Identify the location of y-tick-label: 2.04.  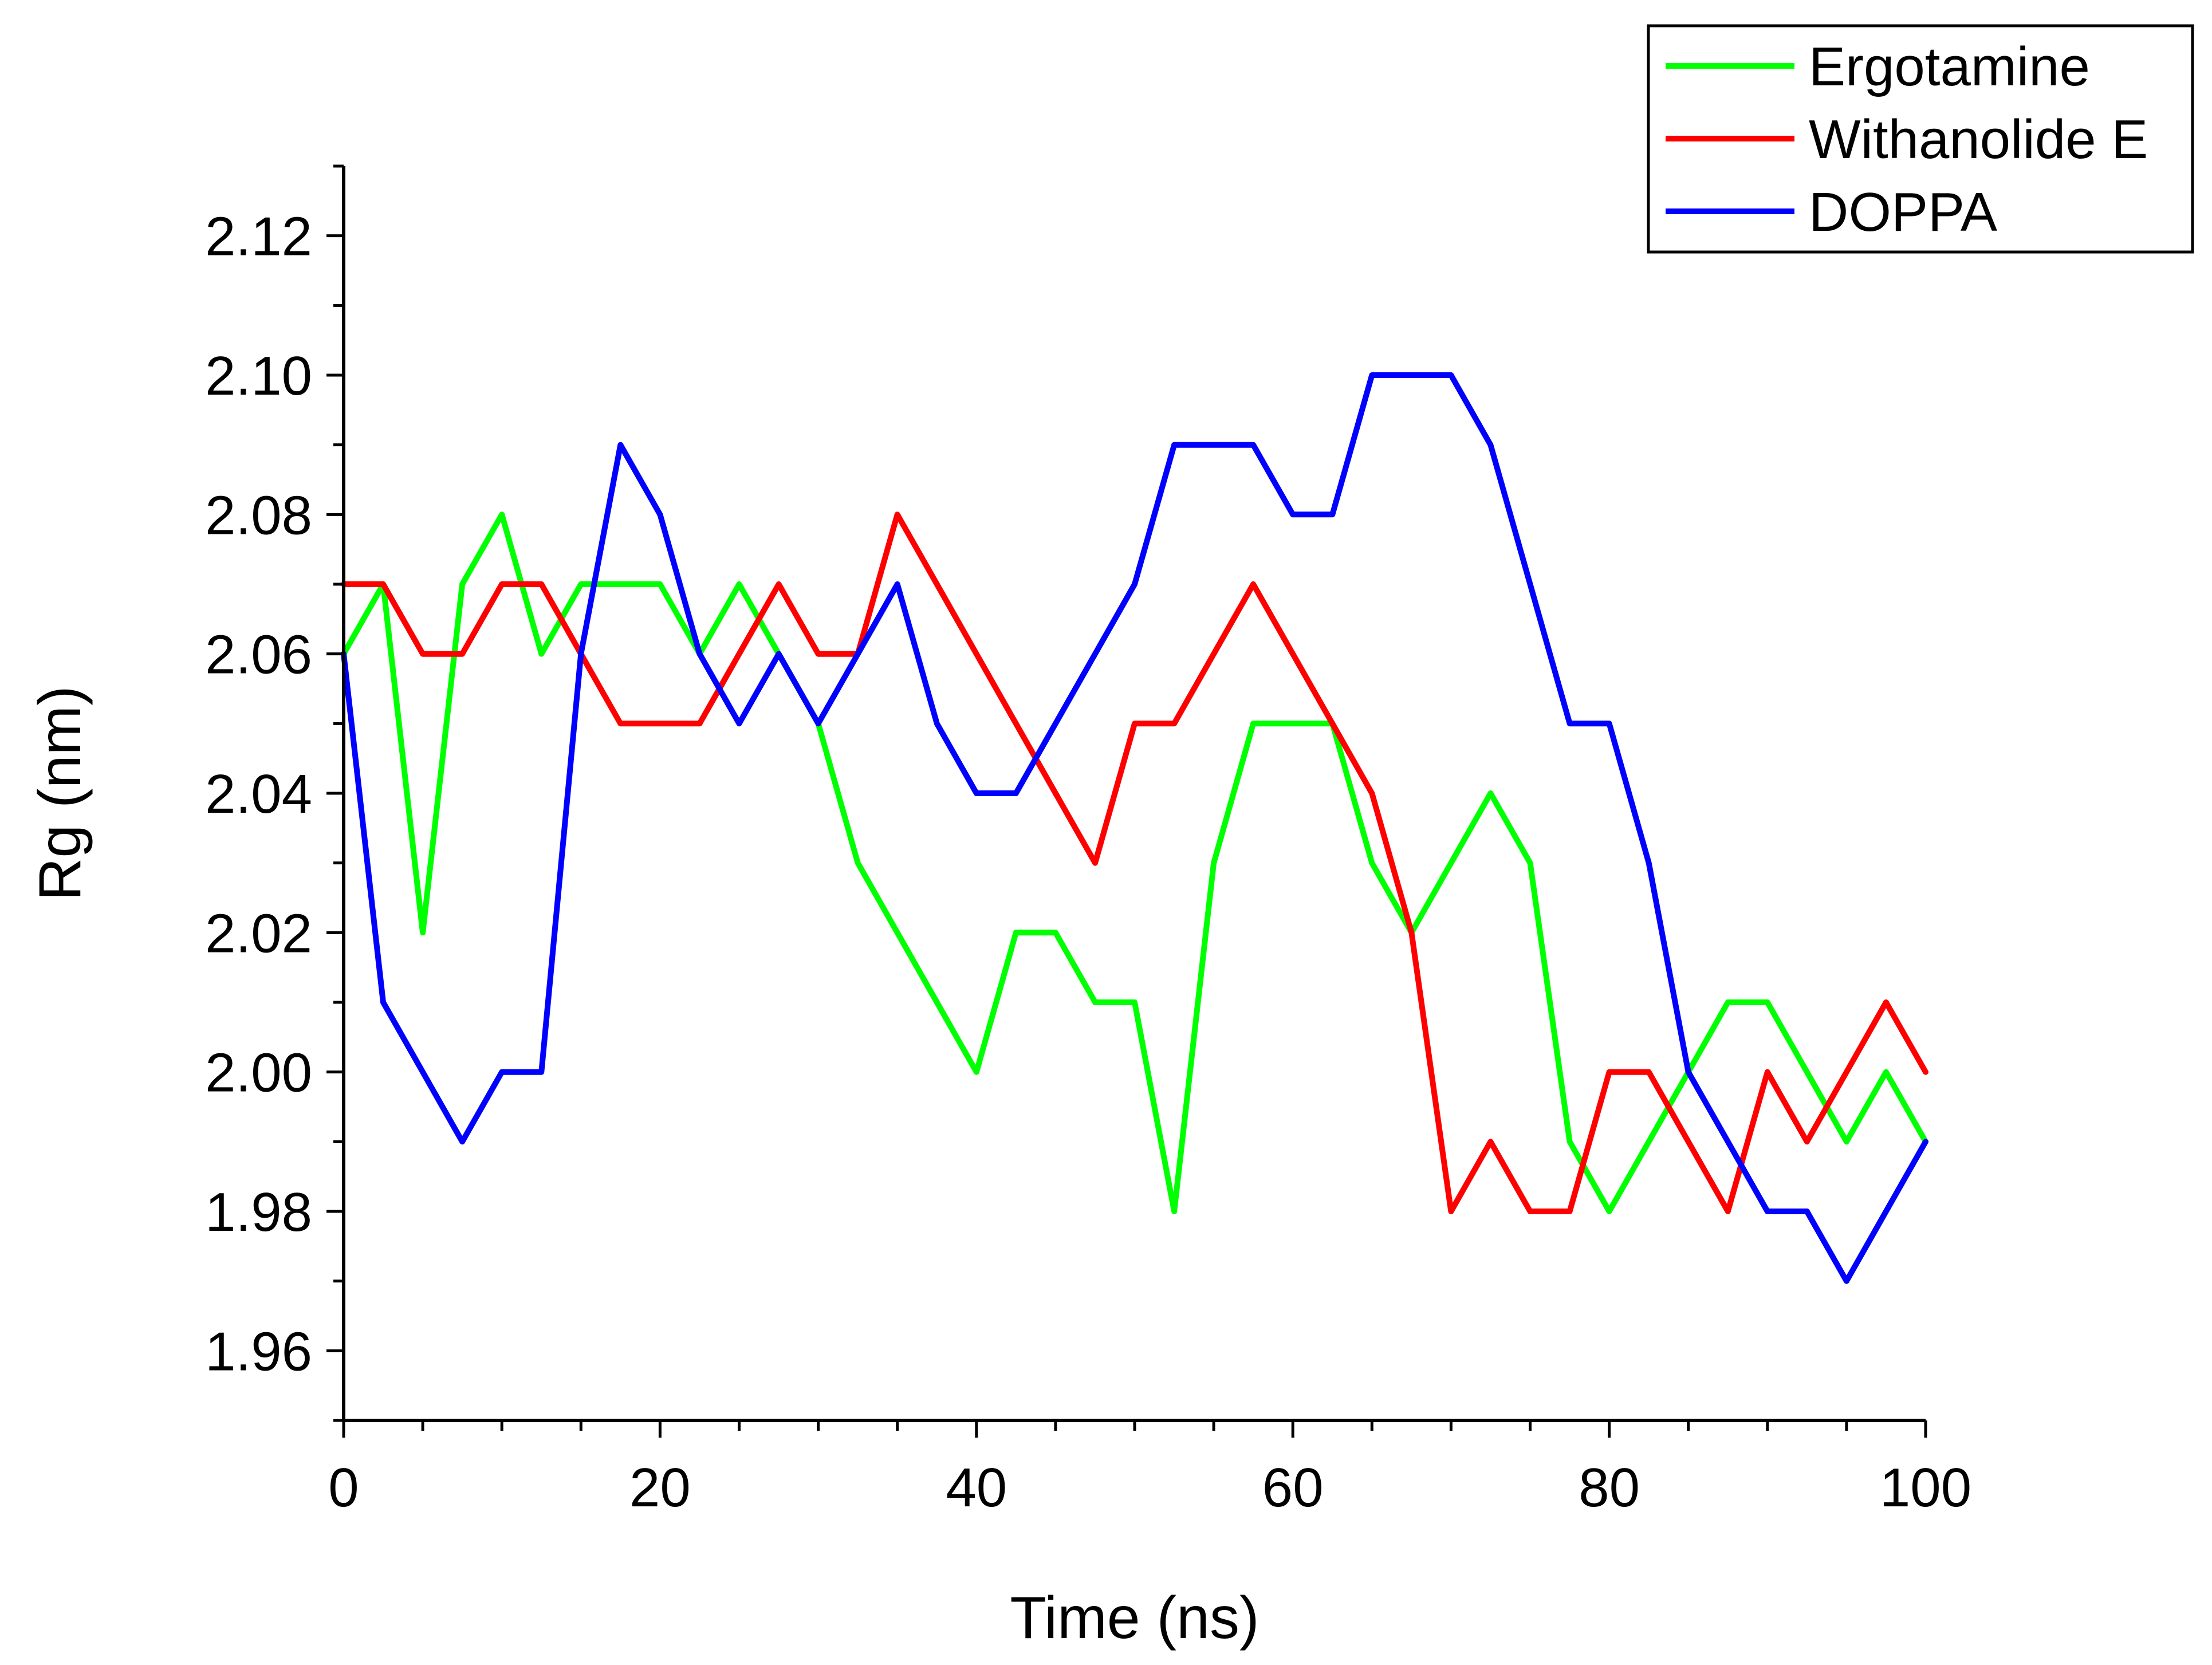
(259, 794).